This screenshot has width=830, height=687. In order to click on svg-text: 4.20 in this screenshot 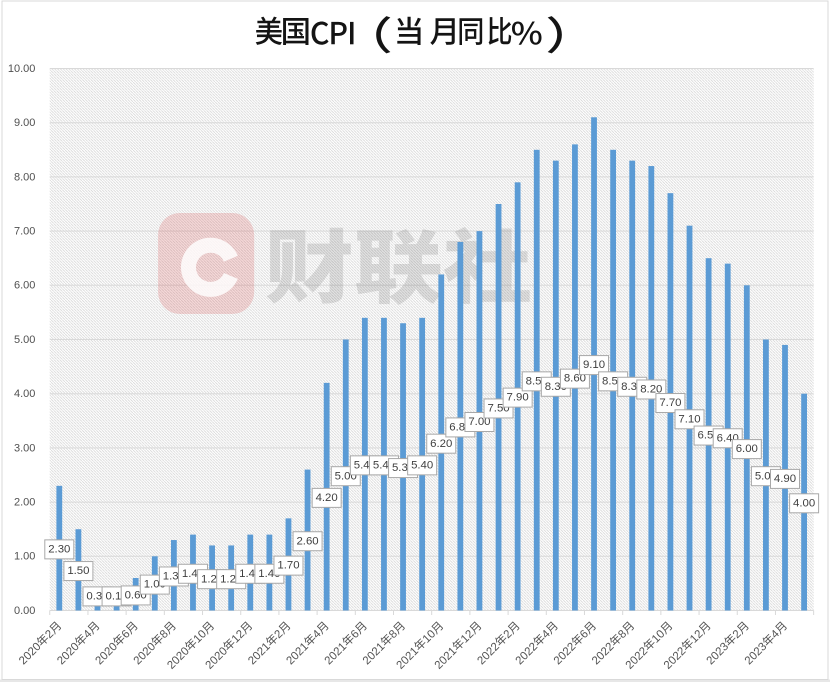, I will do `click(327, 498)`.